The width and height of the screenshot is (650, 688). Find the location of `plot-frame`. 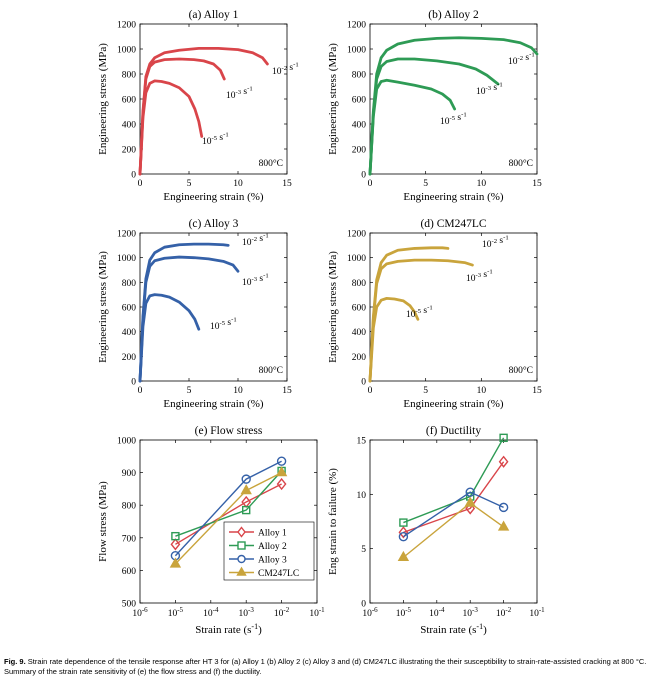

plot-frame is located at coordinates (453, 521).